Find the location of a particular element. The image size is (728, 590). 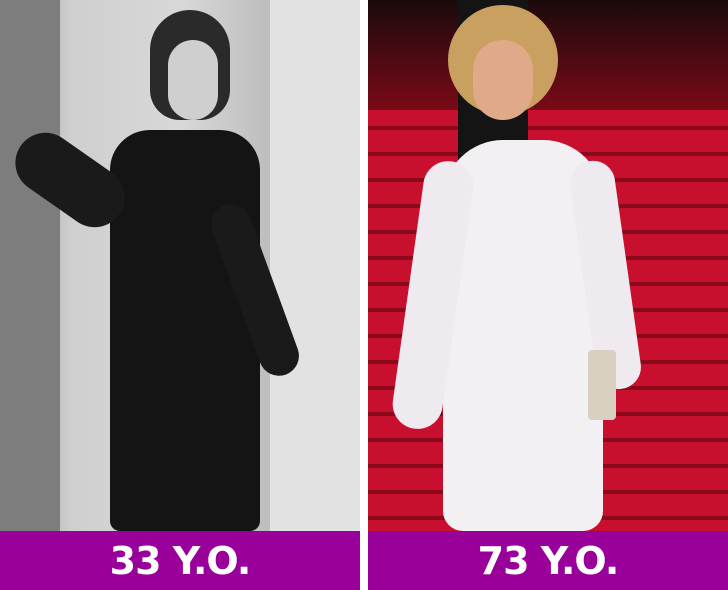

age-label: 33 Y.O. is located at coordinates (180, 560).